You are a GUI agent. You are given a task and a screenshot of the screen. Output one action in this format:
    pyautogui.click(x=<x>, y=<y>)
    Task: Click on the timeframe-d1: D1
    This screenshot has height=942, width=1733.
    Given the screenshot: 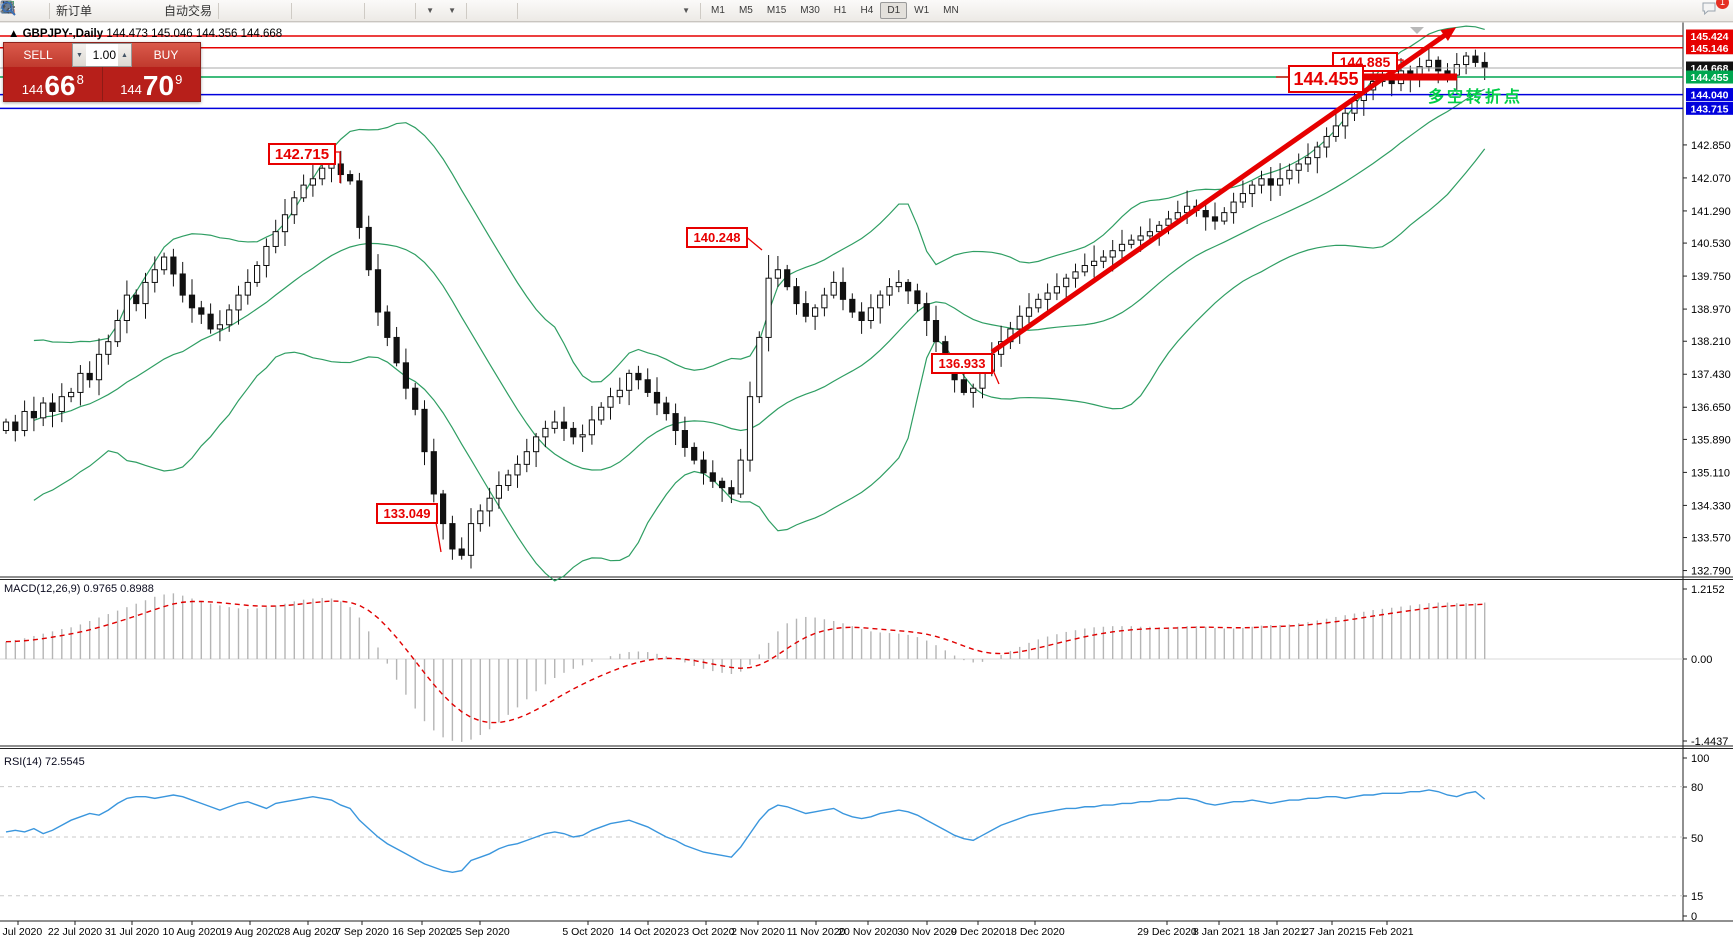 What is the action you would take?
    pyautogui.click(x=894, y=10)
    